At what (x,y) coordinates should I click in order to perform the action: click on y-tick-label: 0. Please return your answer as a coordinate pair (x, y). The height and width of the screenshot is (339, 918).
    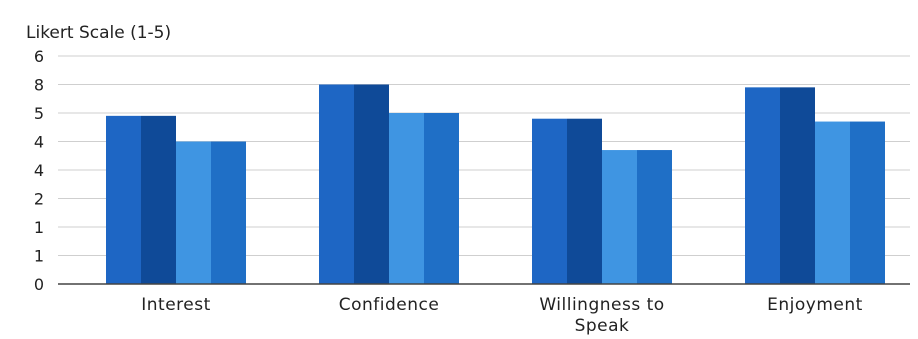
    Looking at the image, I should click on (39, 284).